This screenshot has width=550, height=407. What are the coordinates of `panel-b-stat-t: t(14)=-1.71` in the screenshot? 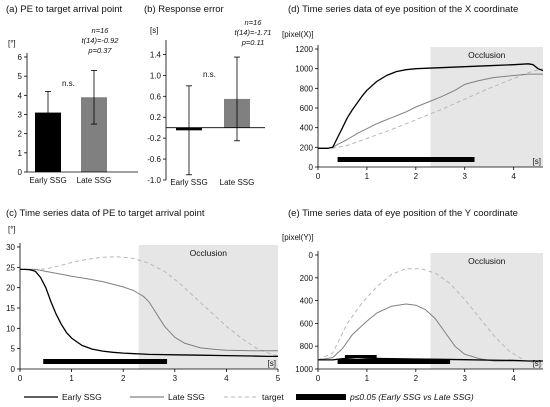 It's located at (253, 32).